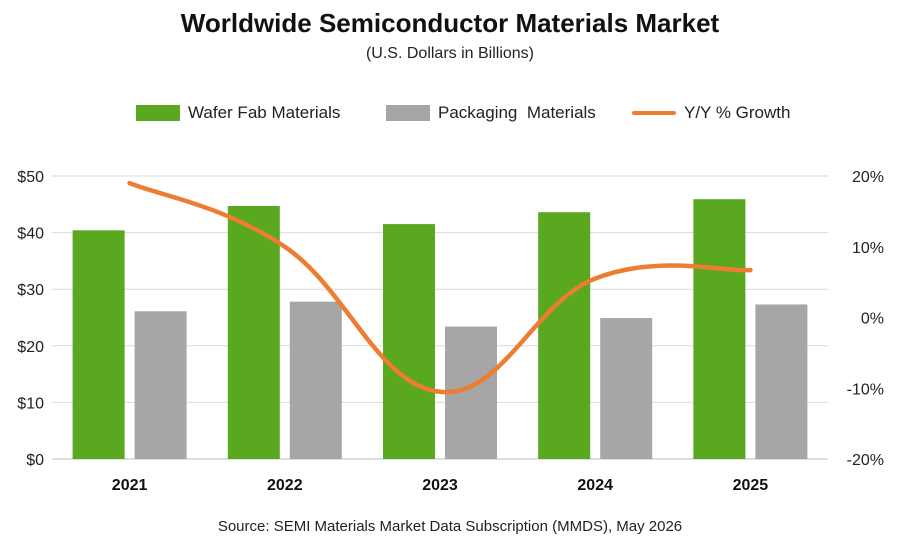 Image resolution: width=900 pixels, height=549 pixels. What do you see at coordinates (719, 329) in the screenshot?
I see `bar-wafer-fab-2025` at bounding box center [719, 329].